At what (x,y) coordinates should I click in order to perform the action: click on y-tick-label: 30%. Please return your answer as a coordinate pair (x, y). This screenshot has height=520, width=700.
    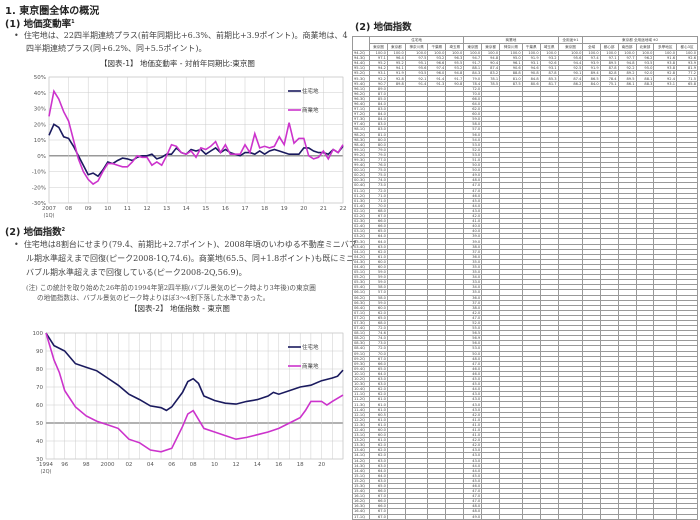
    Looking at the image, I should click on (40, 110).